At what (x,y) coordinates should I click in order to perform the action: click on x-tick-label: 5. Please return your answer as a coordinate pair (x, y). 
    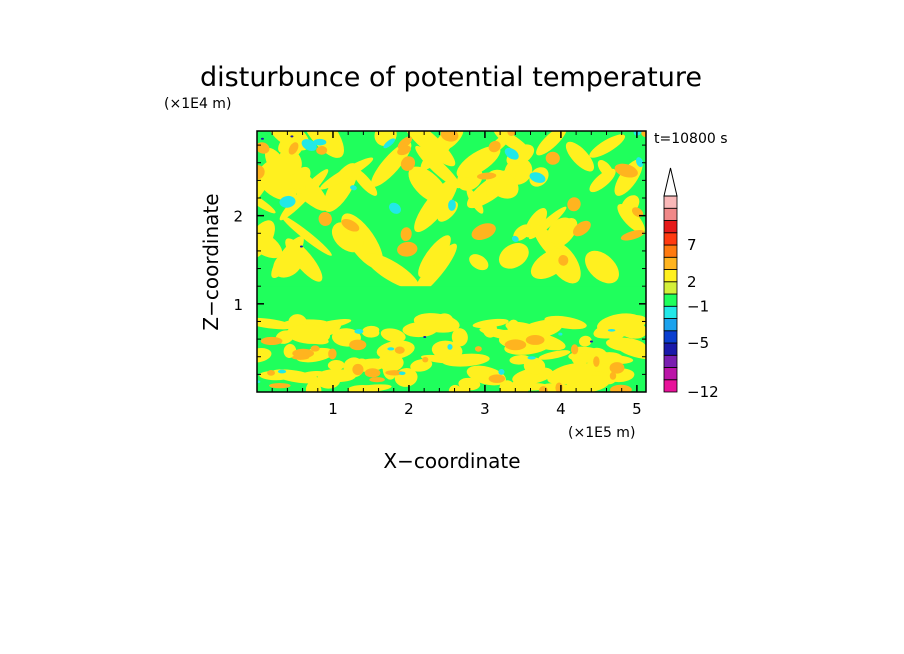
    Looking at the image, I should click on (637, 409).